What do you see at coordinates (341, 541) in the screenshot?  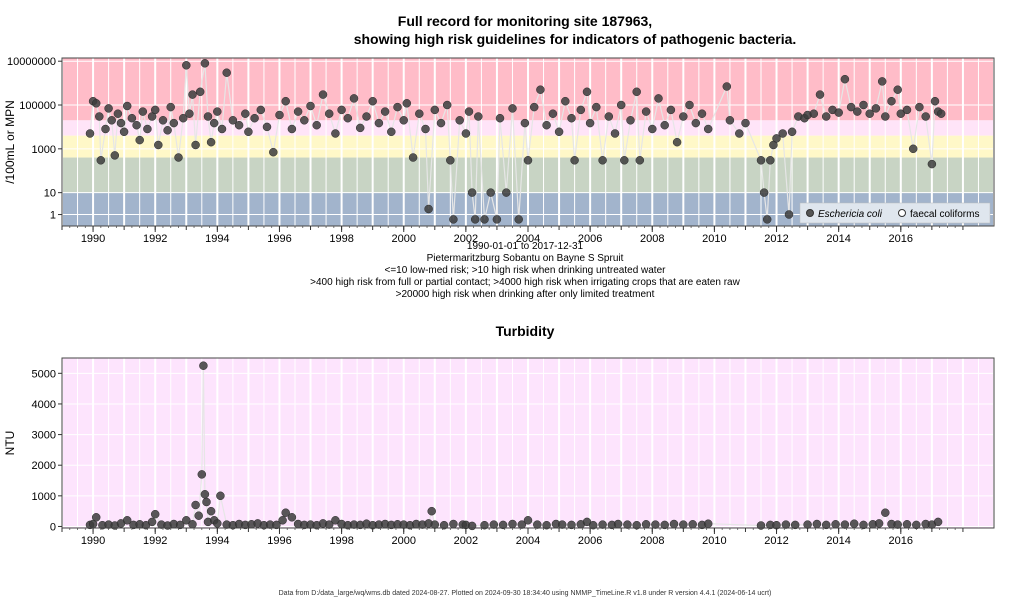 I see `c2-xtick-label-4: 1998` at bounding box center [341, 541].